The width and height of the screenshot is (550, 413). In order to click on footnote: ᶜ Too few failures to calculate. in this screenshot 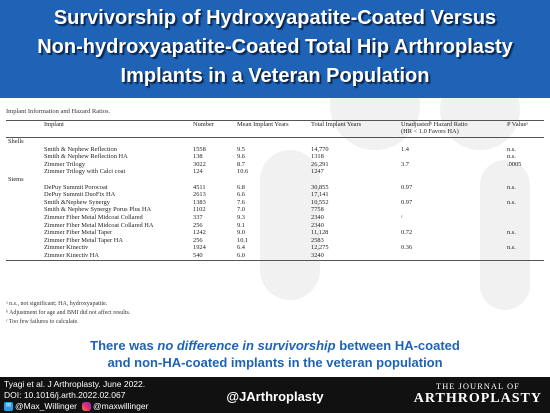, I will do `click(42, 322)`.